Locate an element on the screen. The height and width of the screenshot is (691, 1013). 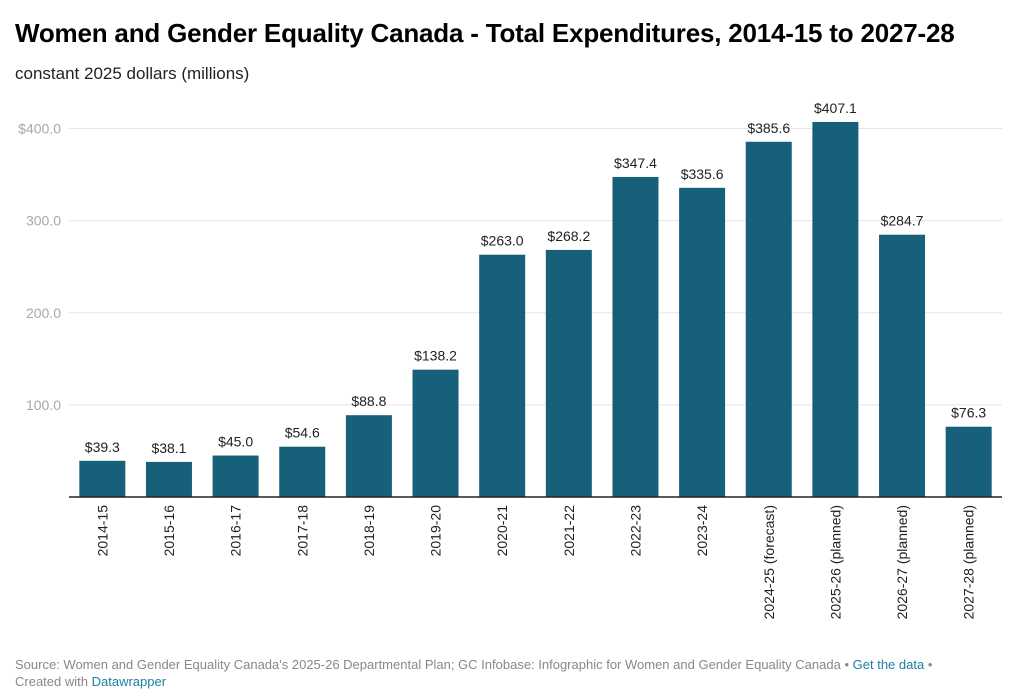
data-label: $335.6 is located at coordinates (702, 174).